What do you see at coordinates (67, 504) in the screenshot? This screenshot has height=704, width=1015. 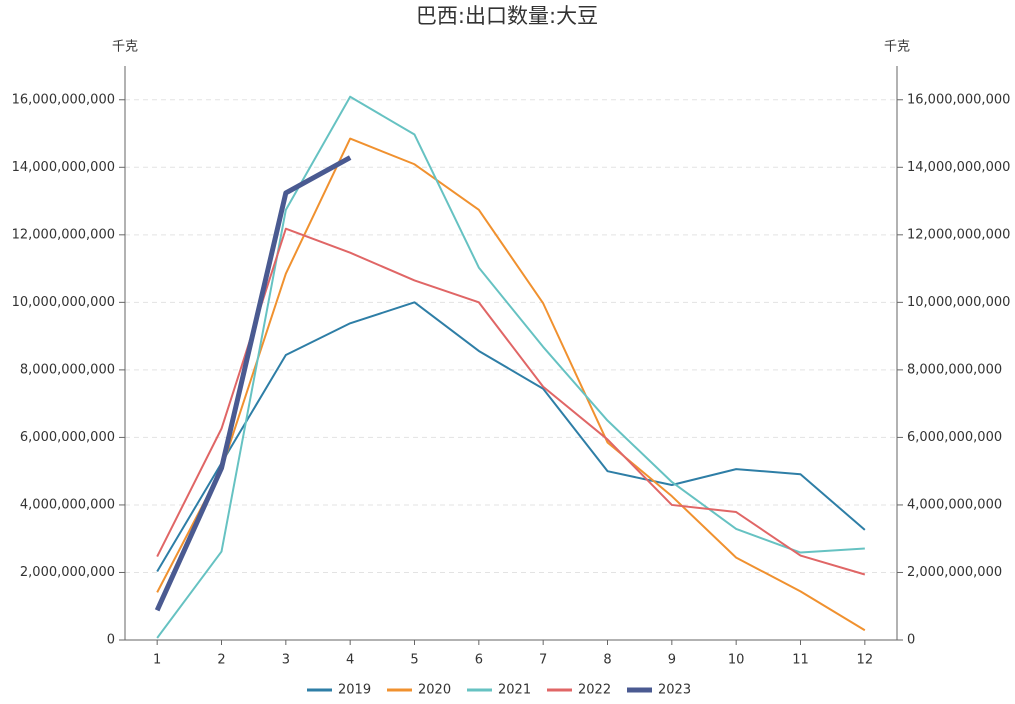 I see `y-tick-label: 4,000,000,000` at bounding box center [67, 504].